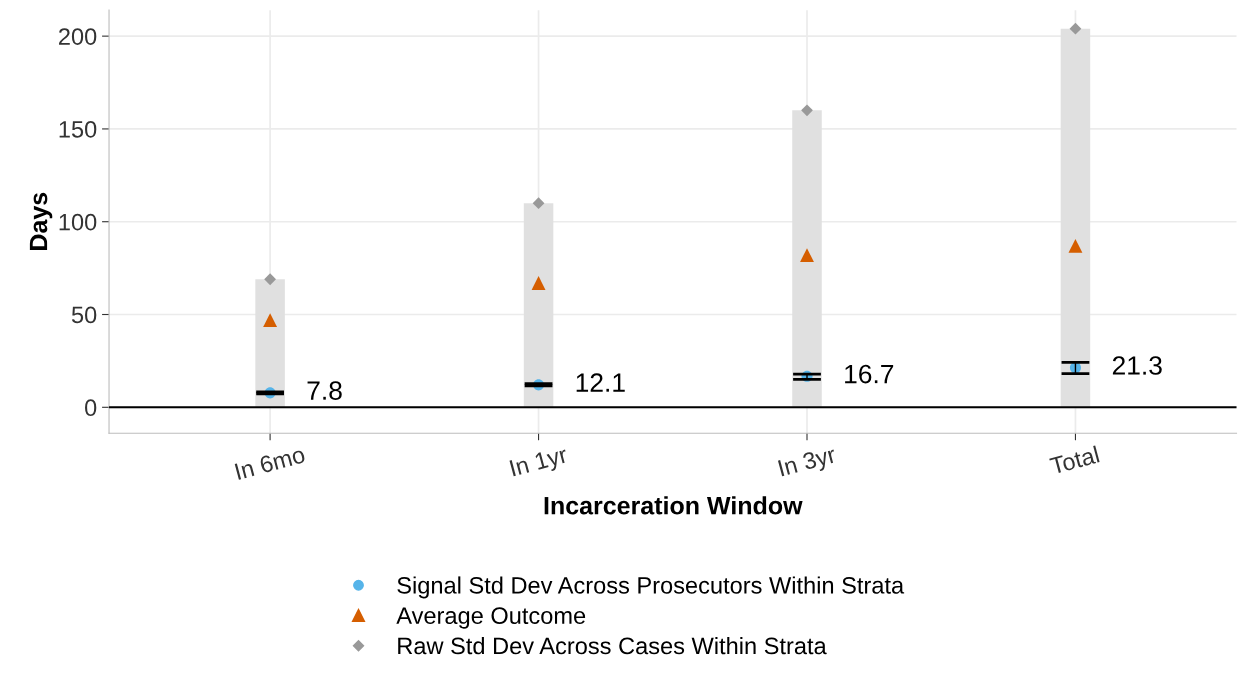 The image size is (1239, 677). What do you see at coordinates (869, 374) in the screenshot?
I see `data-label: 16.7` at bounding box center [869, 374].